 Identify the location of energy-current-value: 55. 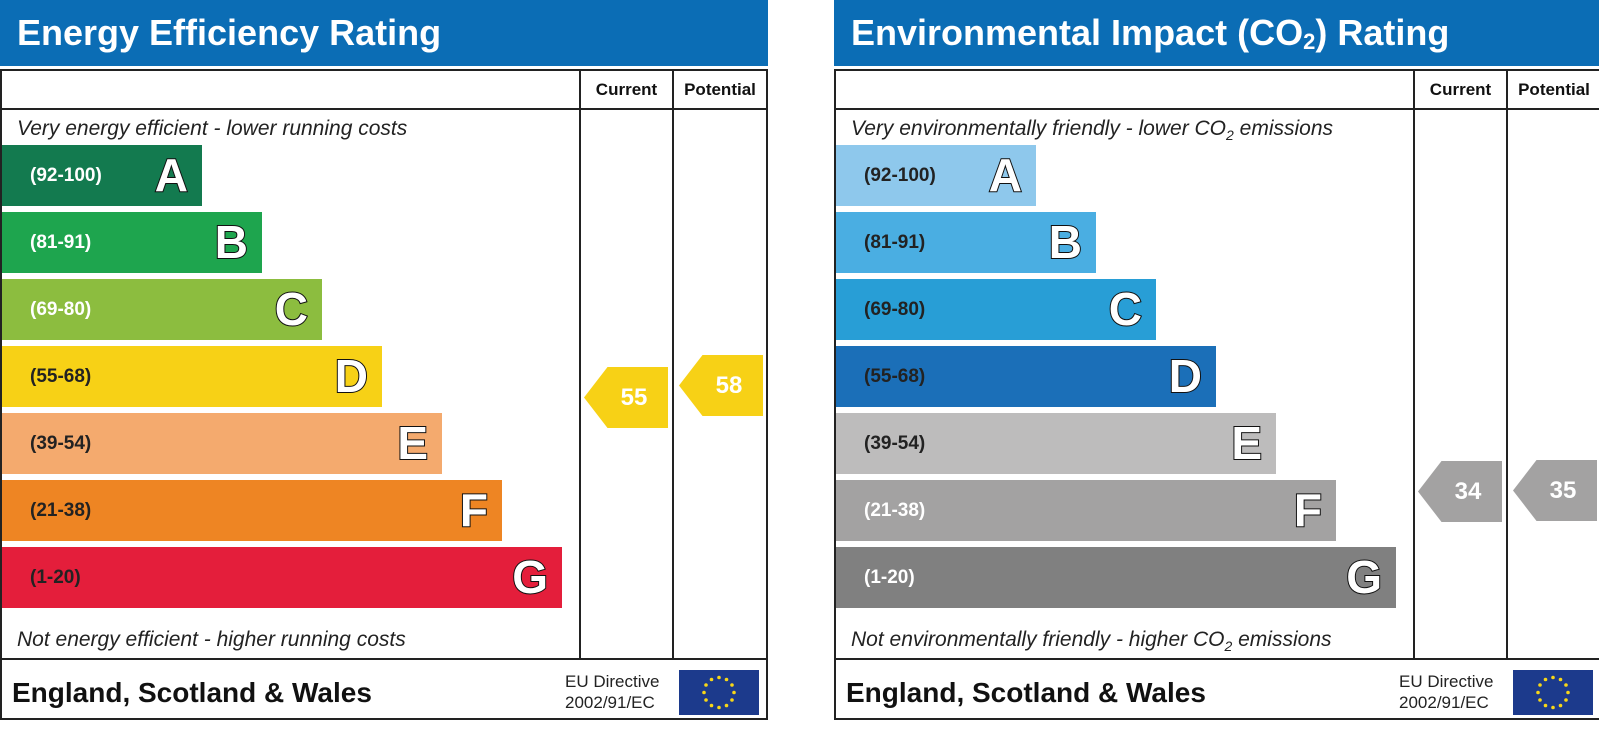
(634, 397).